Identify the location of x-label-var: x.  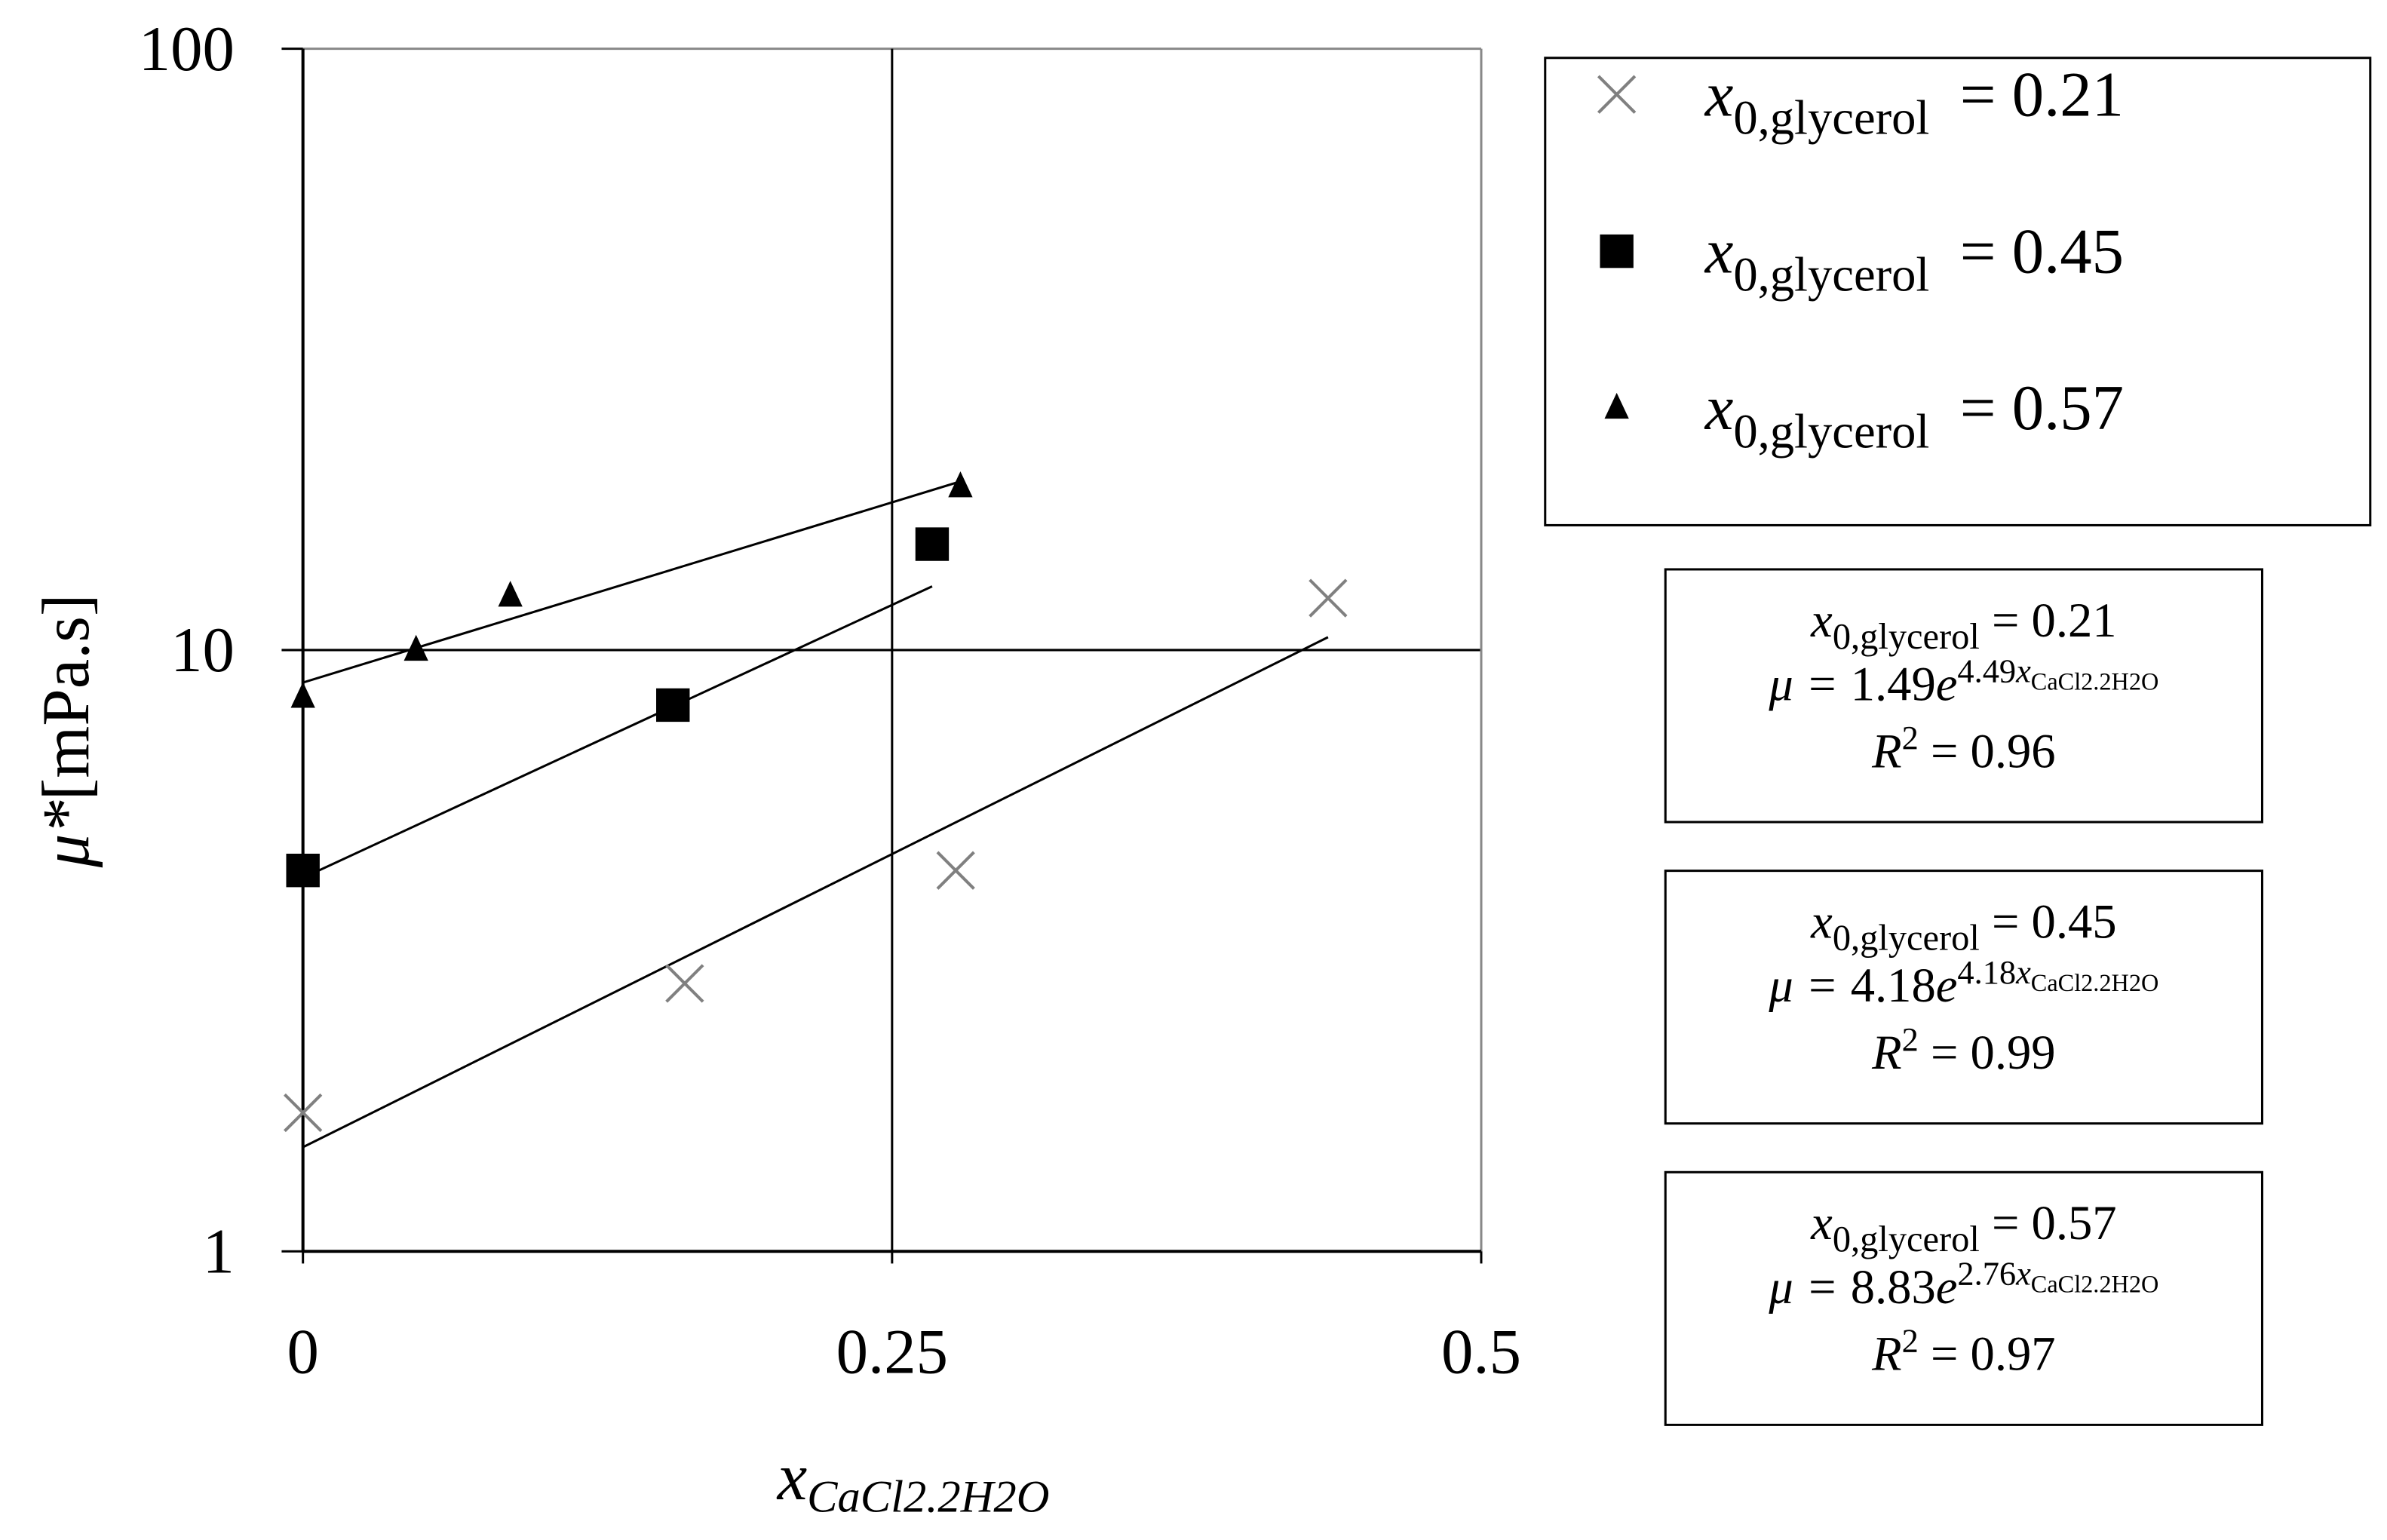
(791, 1477).